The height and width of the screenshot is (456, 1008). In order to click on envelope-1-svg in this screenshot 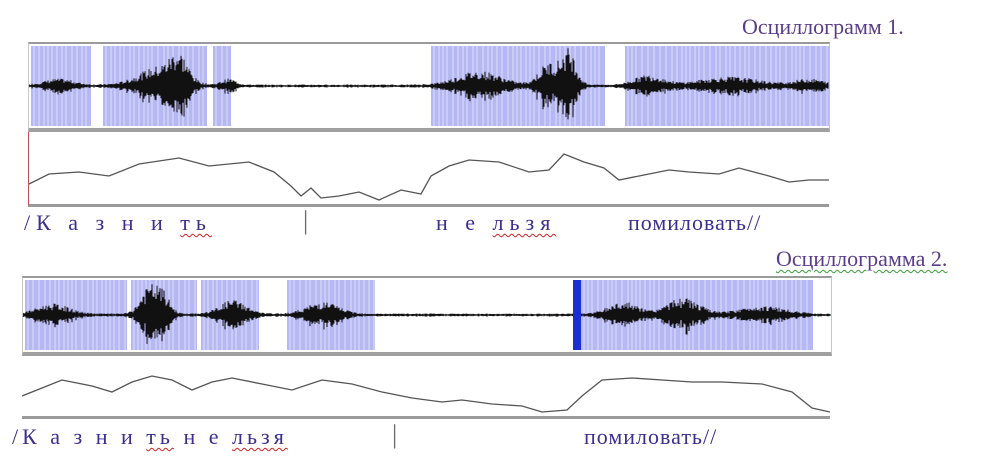, I will do `click(429, 177)`.